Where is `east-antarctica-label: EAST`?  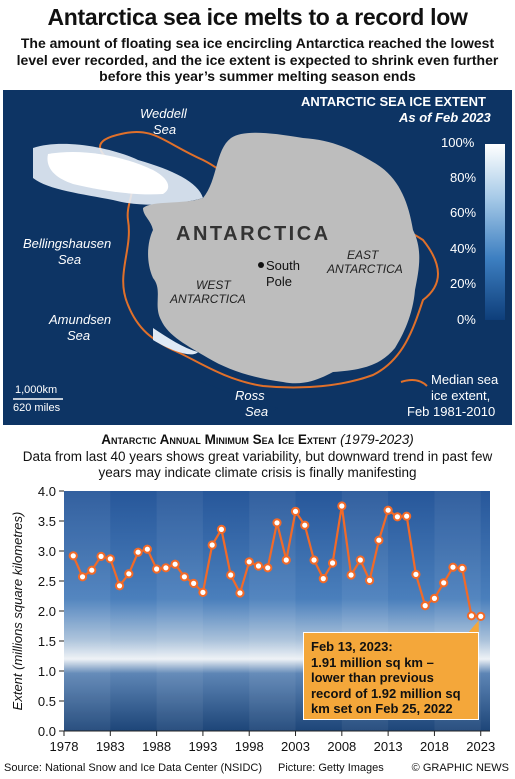
east-antarctica-label: EAST is located at coordinates (363, 255).